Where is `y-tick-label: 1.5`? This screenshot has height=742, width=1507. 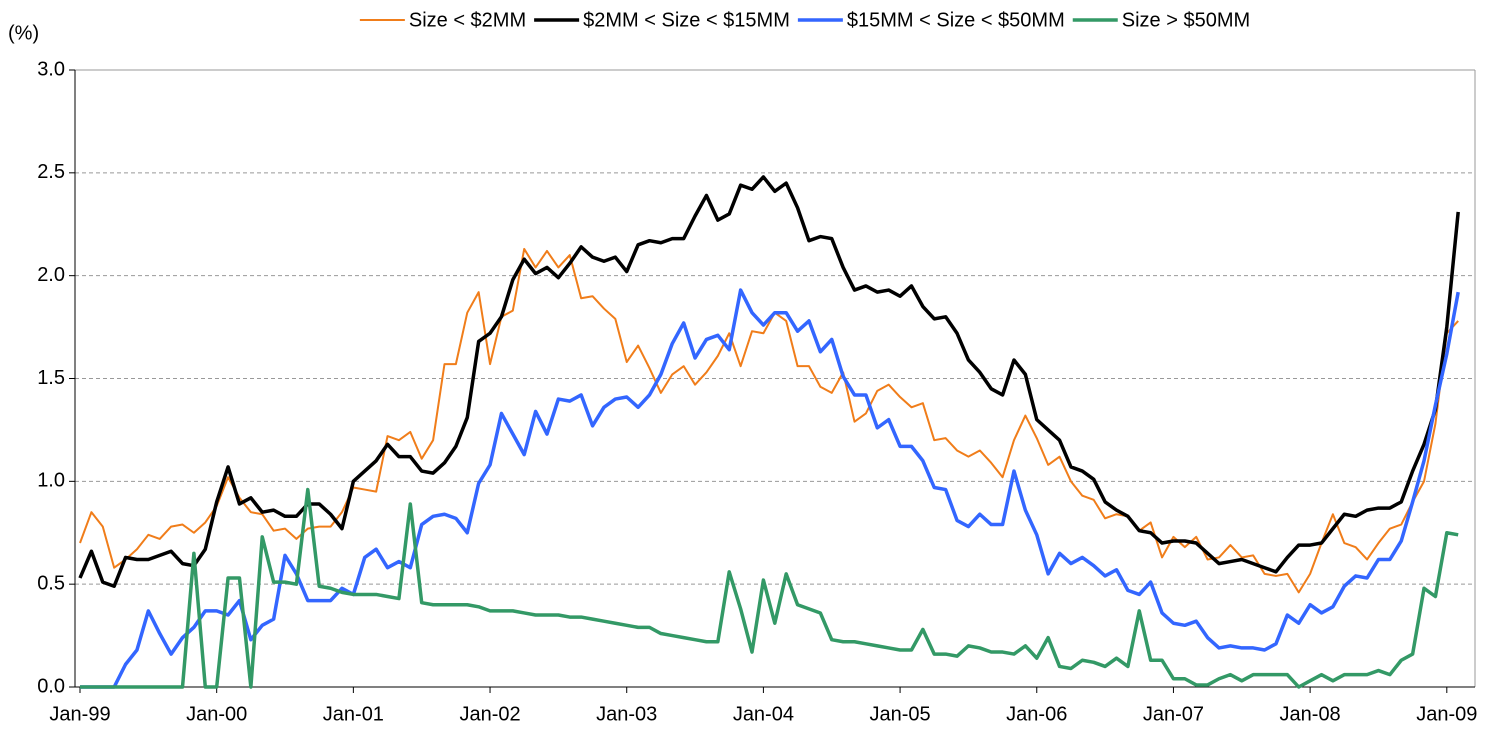 y-tick-label: 1.5 is located at coordinates (51, 378).